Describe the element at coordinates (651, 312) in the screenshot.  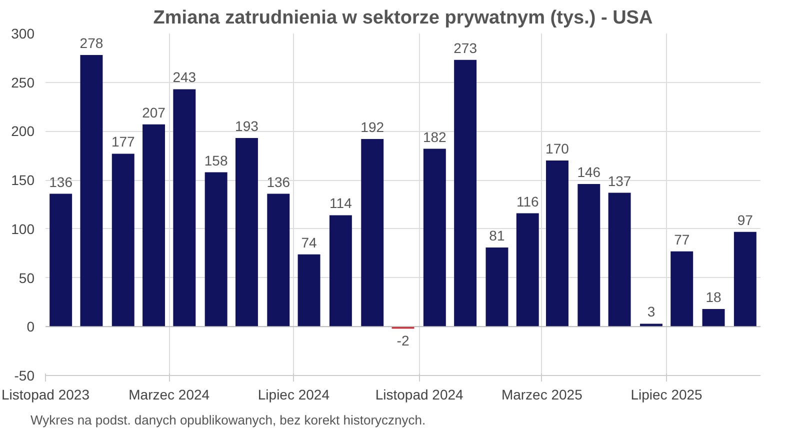
I see `data-label: 3` at that location.